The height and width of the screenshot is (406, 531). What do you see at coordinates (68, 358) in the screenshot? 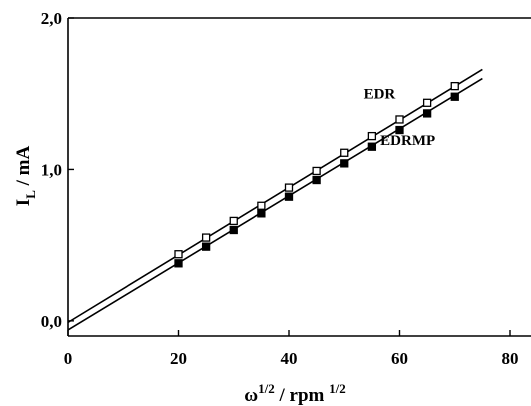
I see `x-tick-label: 0` at bounding box center [68, 358].